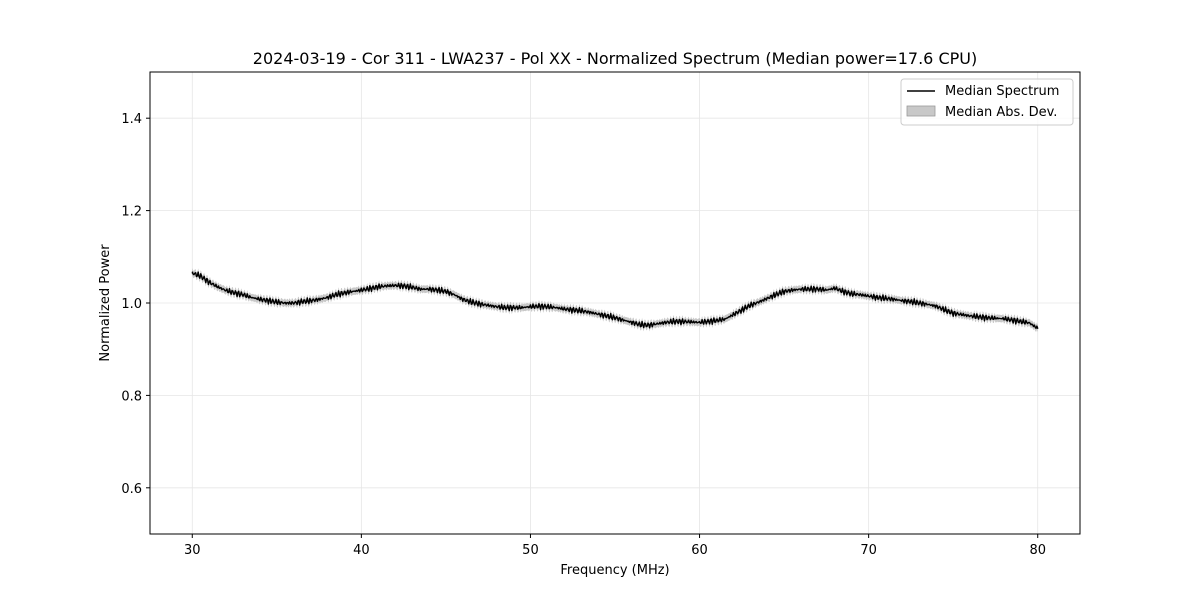  I want to click on median-spectrum-line, so click(615, 300).